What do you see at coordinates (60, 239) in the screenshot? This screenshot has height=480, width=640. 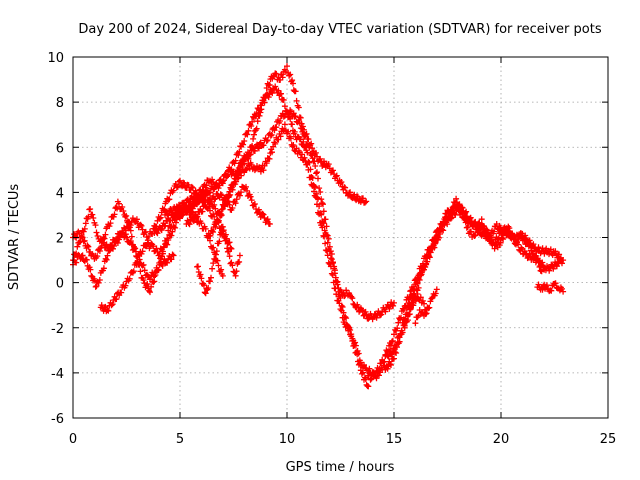 I see `y-tick-label: 2` at bounding box center [60, 239].